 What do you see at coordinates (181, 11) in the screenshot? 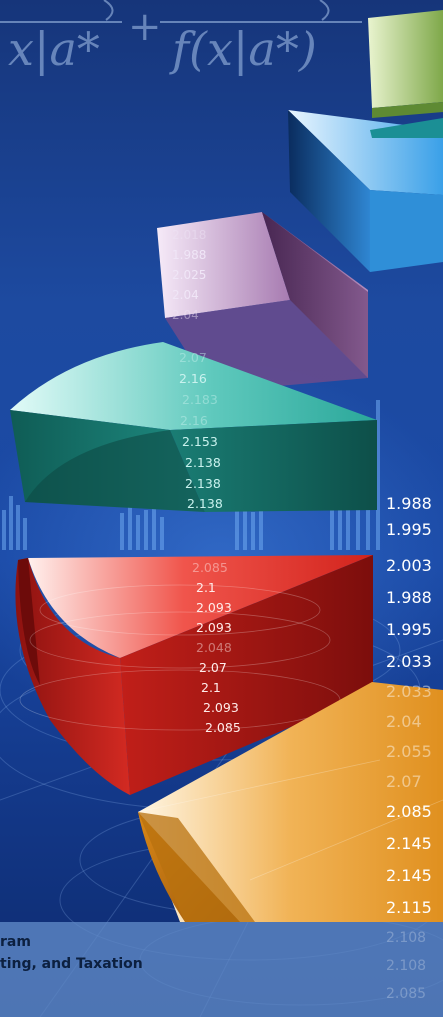
I see `formula-lines` at bounding box center [181, 11].